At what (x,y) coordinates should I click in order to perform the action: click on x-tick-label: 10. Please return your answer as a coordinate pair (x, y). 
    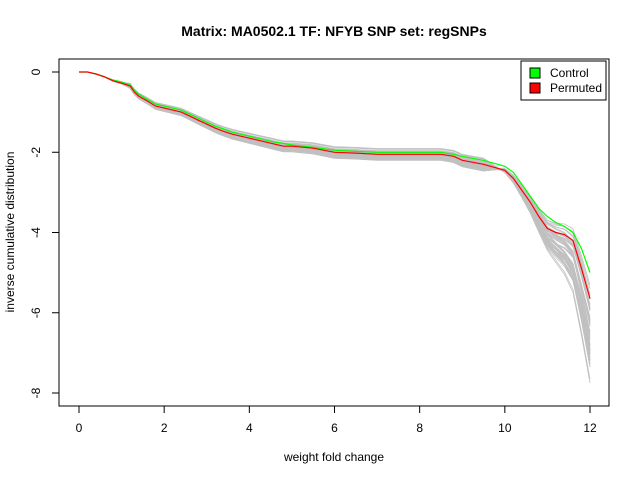
    Looking at the image, I should click on (505, 428).